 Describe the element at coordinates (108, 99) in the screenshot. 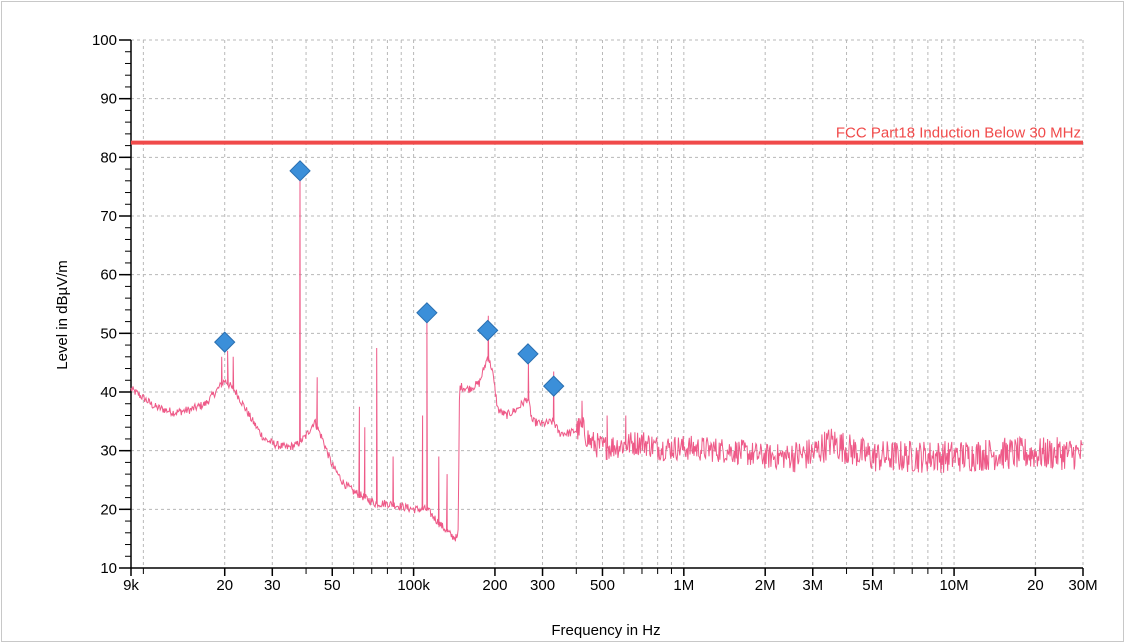

I see `y-tick-label: 90` at that location.